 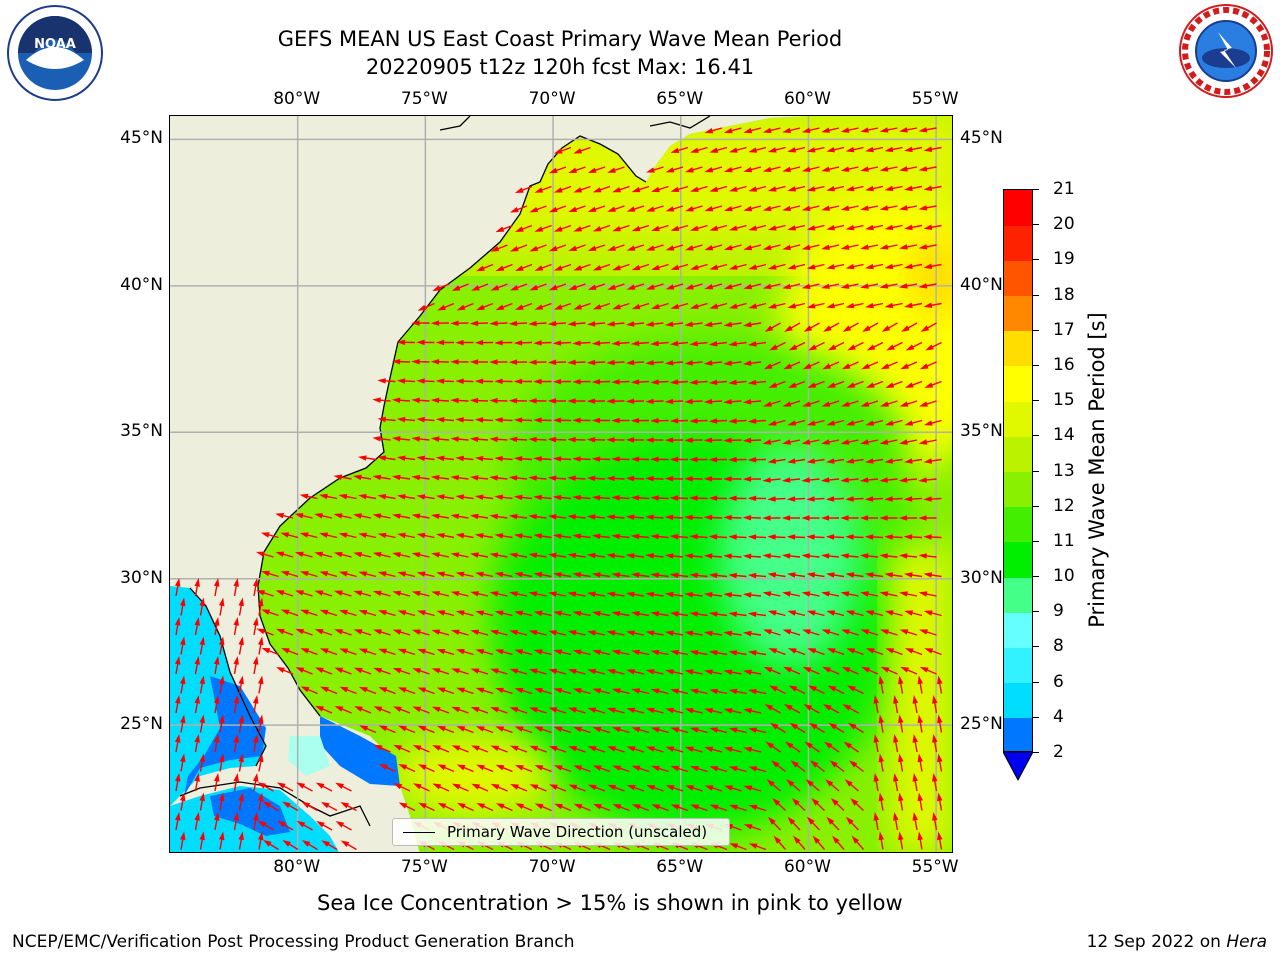 I want to click on colorbar-tick-mark, so click(x=1036, y=612).